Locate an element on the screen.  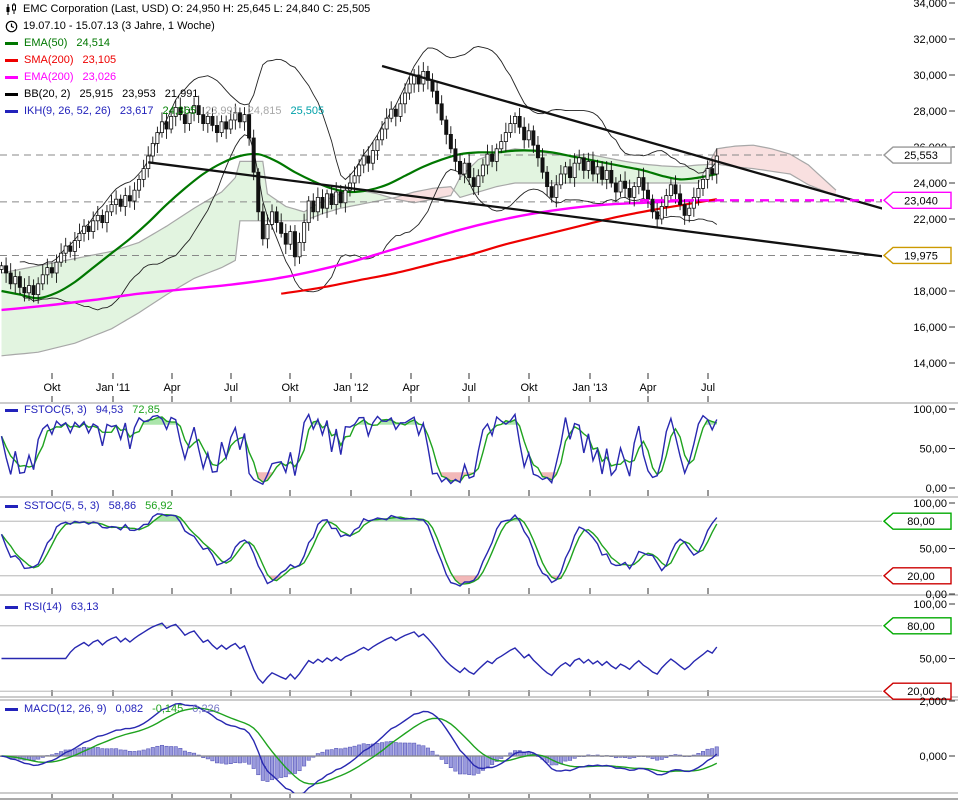
price-axis-label: 32,000 is located at coordinates (930, 40).